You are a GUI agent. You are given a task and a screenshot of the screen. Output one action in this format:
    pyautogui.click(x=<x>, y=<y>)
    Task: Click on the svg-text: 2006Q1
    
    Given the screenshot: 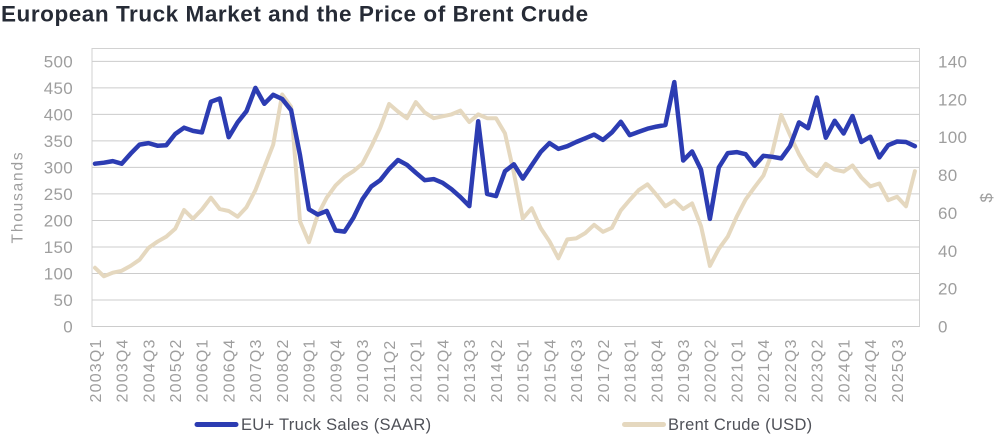 What is the action you would take?
    pyautogui.click(x=203, y=370)
    